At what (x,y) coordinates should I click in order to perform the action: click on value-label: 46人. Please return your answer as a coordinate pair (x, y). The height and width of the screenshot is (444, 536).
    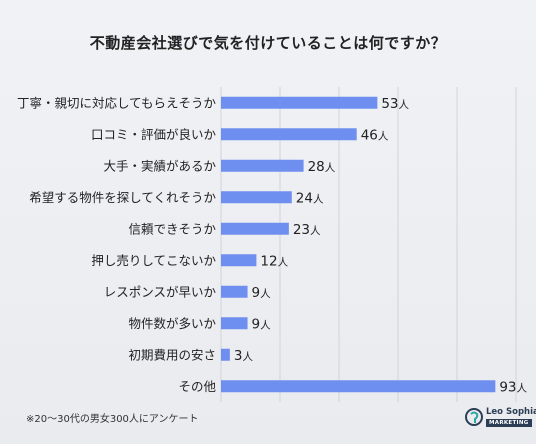
    Looking at the image, I should click on (375, 135).